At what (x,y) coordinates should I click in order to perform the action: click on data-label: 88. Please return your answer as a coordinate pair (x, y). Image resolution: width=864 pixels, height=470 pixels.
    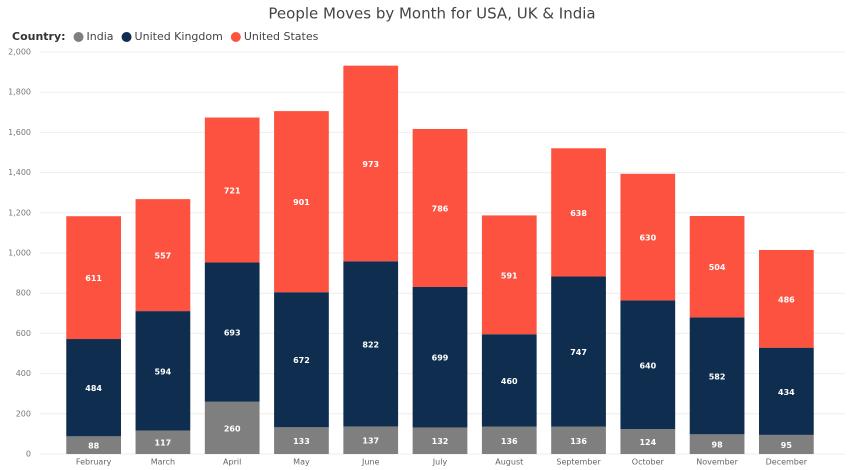
    Looking at the image, I should click on (94, 446).